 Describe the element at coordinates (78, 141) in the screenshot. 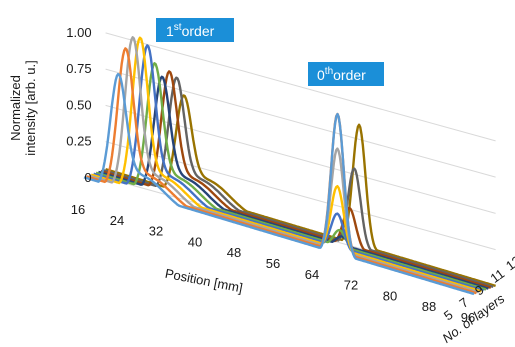

I see `y-tick-label: 0.25` at that location.